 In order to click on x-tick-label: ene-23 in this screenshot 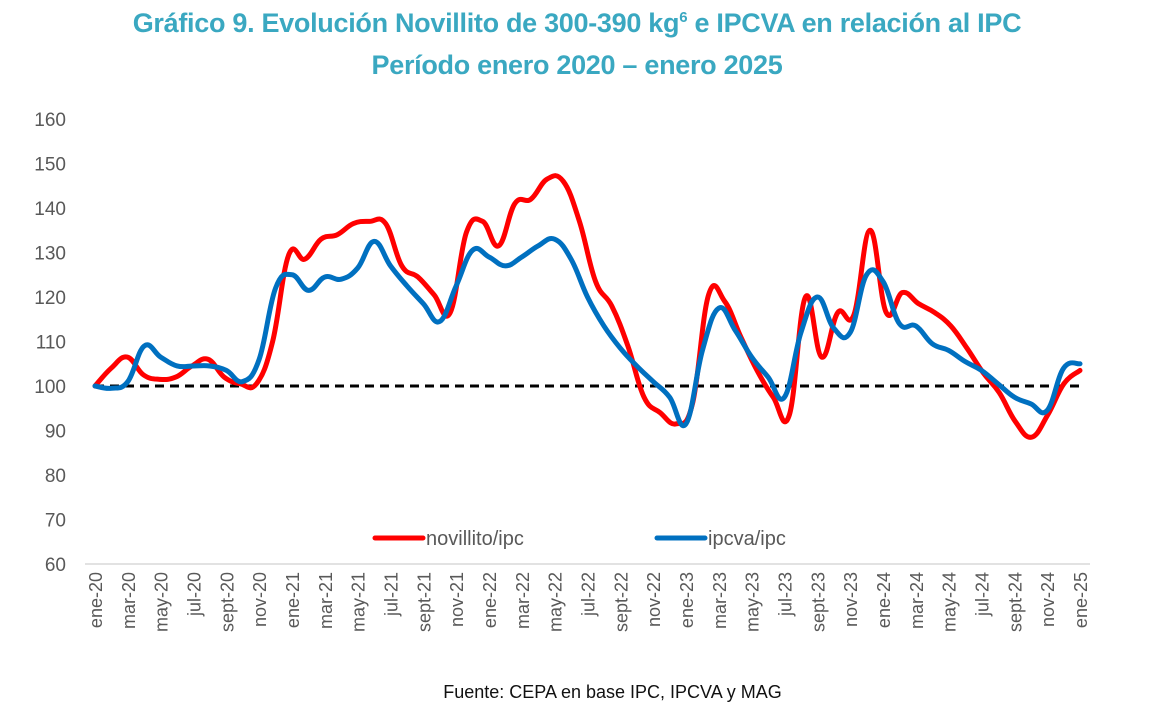, I will do `click(687, 600)`.